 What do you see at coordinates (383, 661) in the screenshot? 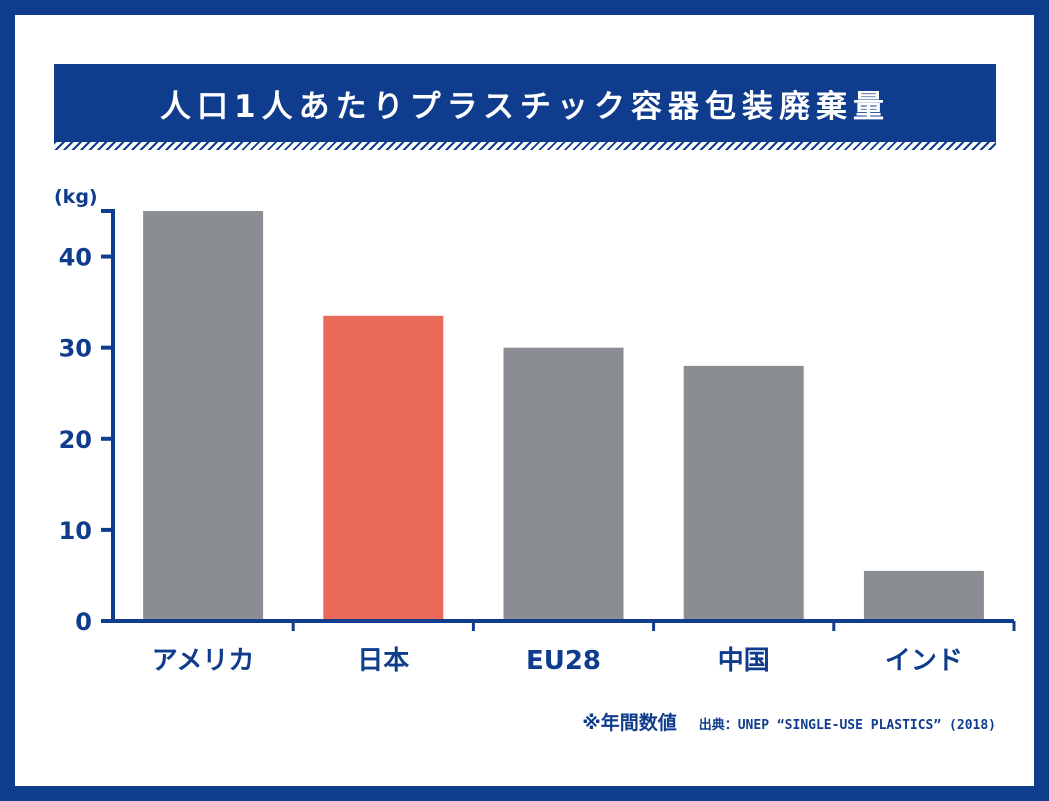
I see `x-tick-label: 日本` at bounding box center [383, 661].